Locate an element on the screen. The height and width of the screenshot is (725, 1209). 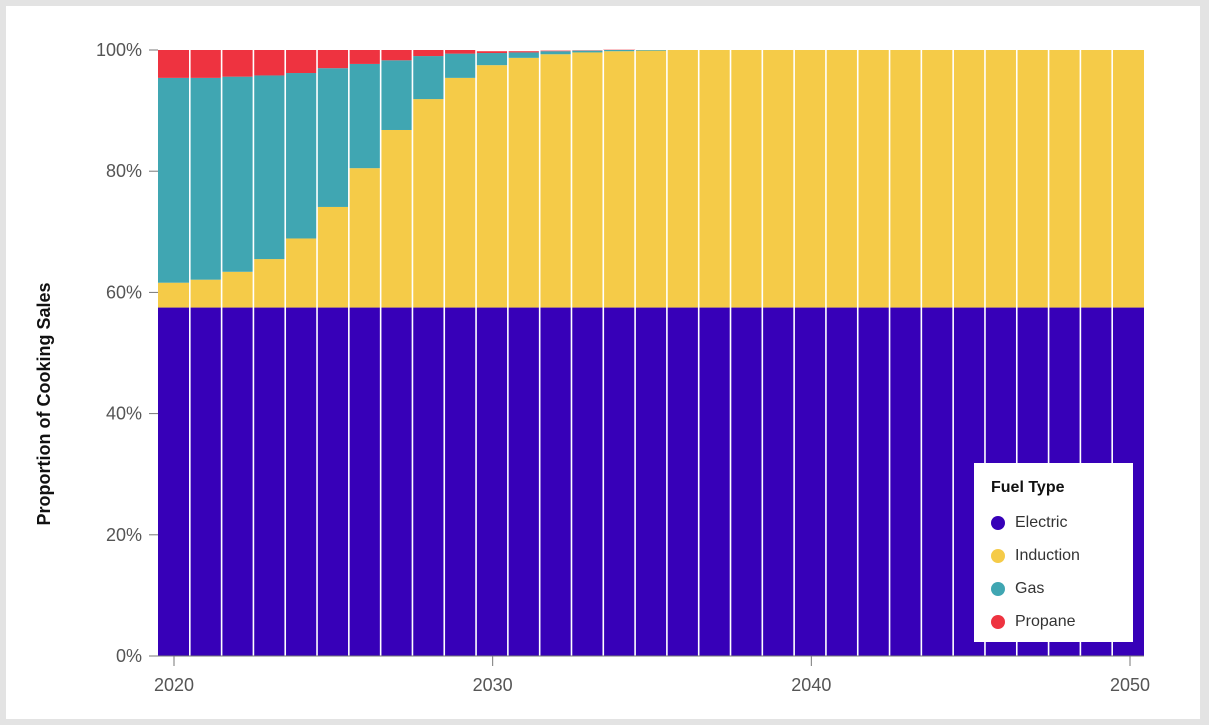
bar-segment-electric-2032 is located at coordinates (555, 481).